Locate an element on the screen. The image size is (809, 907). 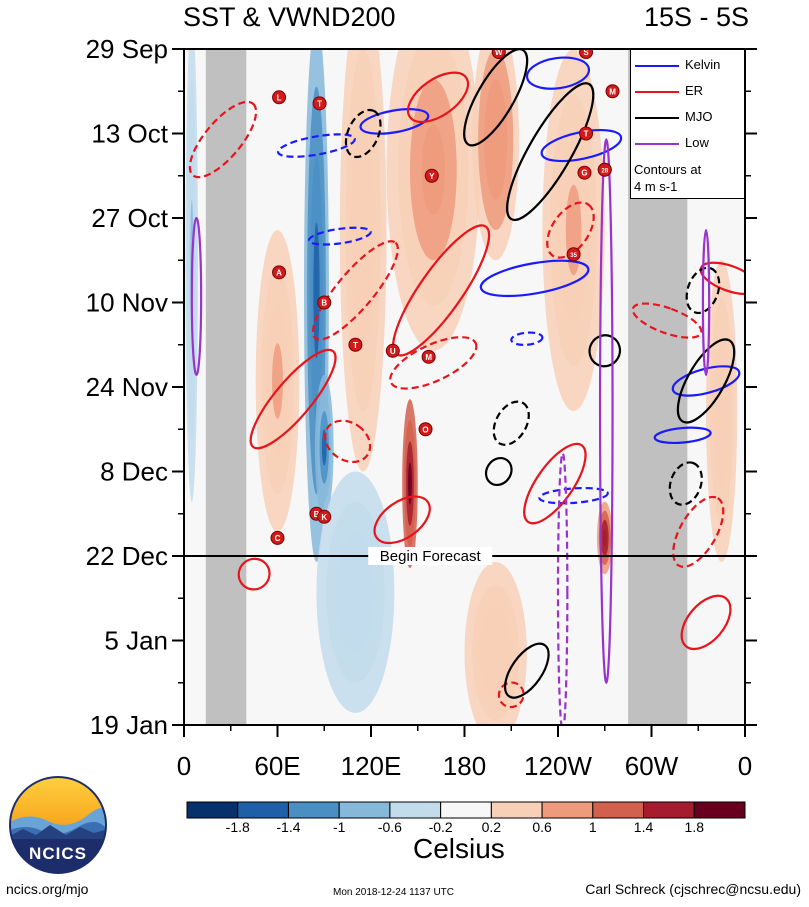
storm-marker-label: K is located at coordinates (324, 517).